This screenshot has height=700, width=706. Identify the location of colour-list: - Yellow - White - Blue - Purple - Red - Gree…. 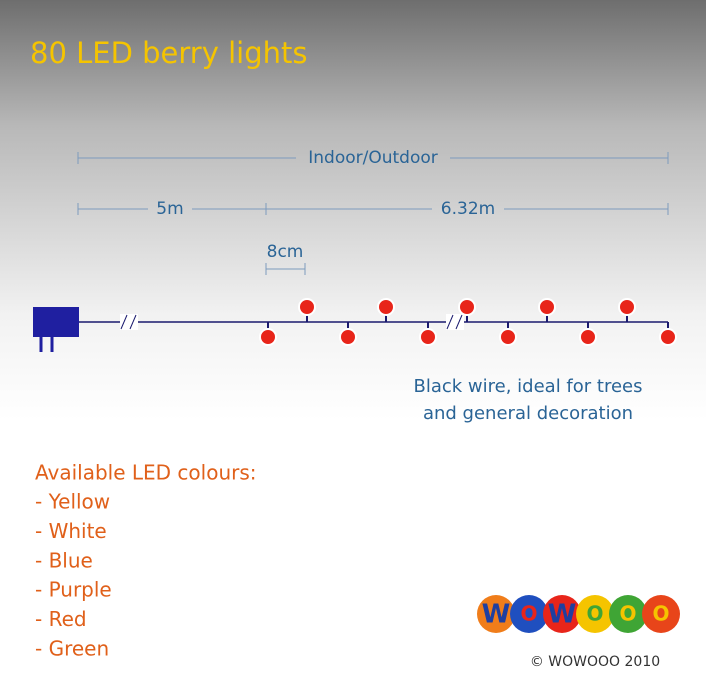
(73, 575).